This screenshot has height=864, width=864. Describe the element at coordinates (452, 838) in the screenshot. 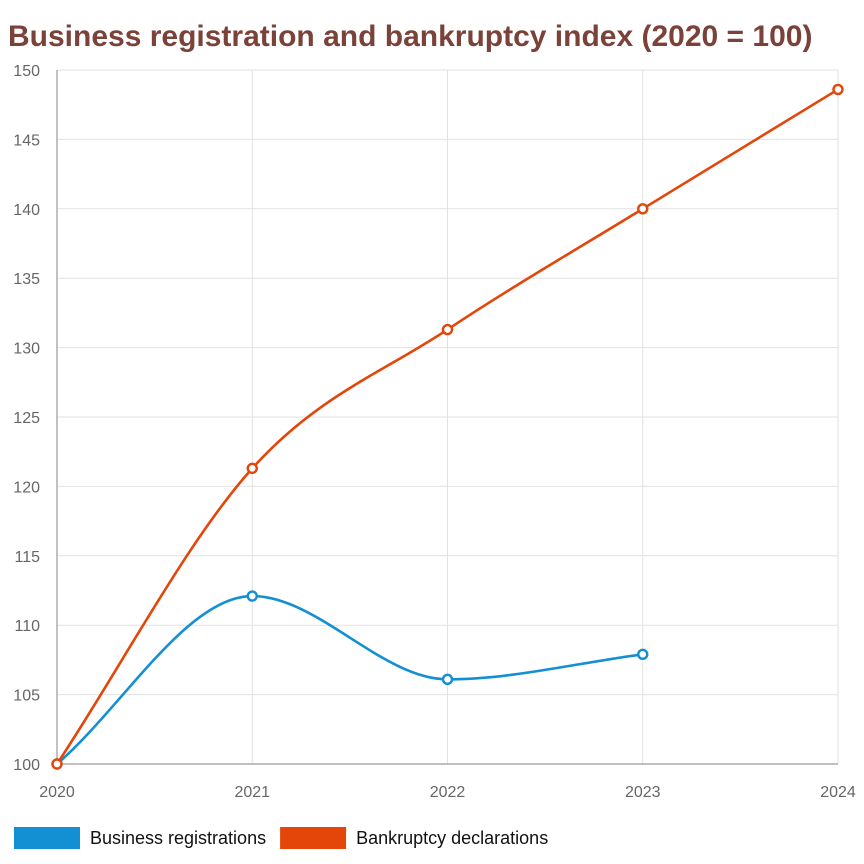

I see `legend-label-bankruptcy-declarations: Bankruptcy declarations` at that location.